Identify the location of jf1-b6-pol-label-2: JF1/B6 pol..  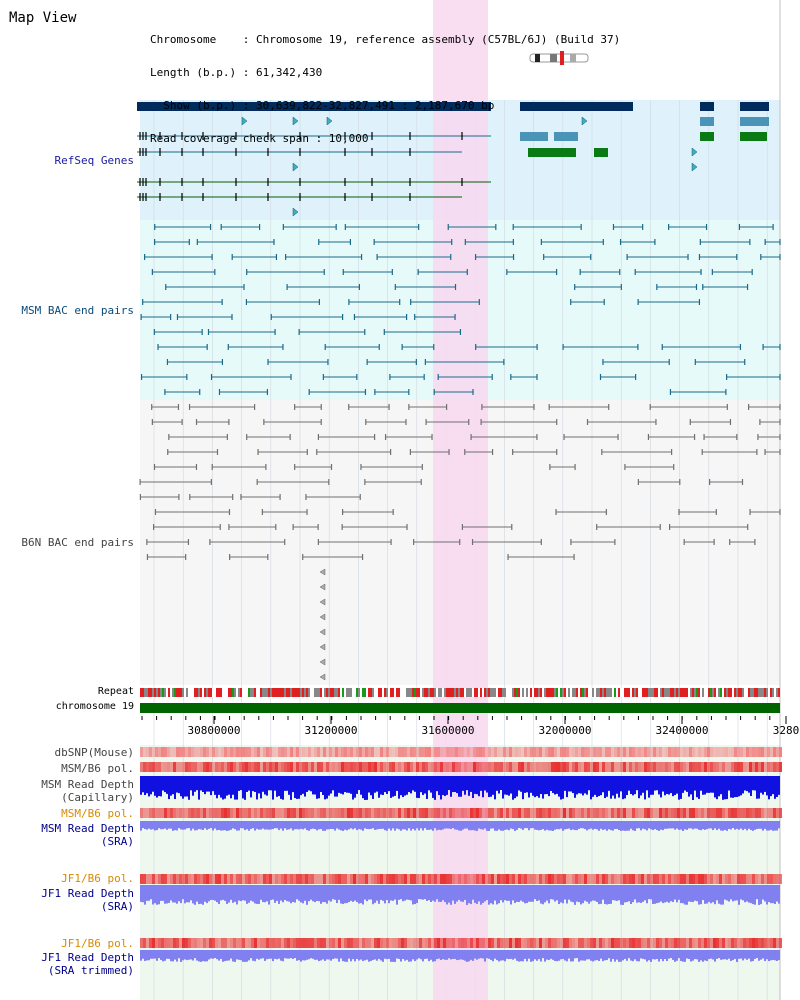
(97, 943).